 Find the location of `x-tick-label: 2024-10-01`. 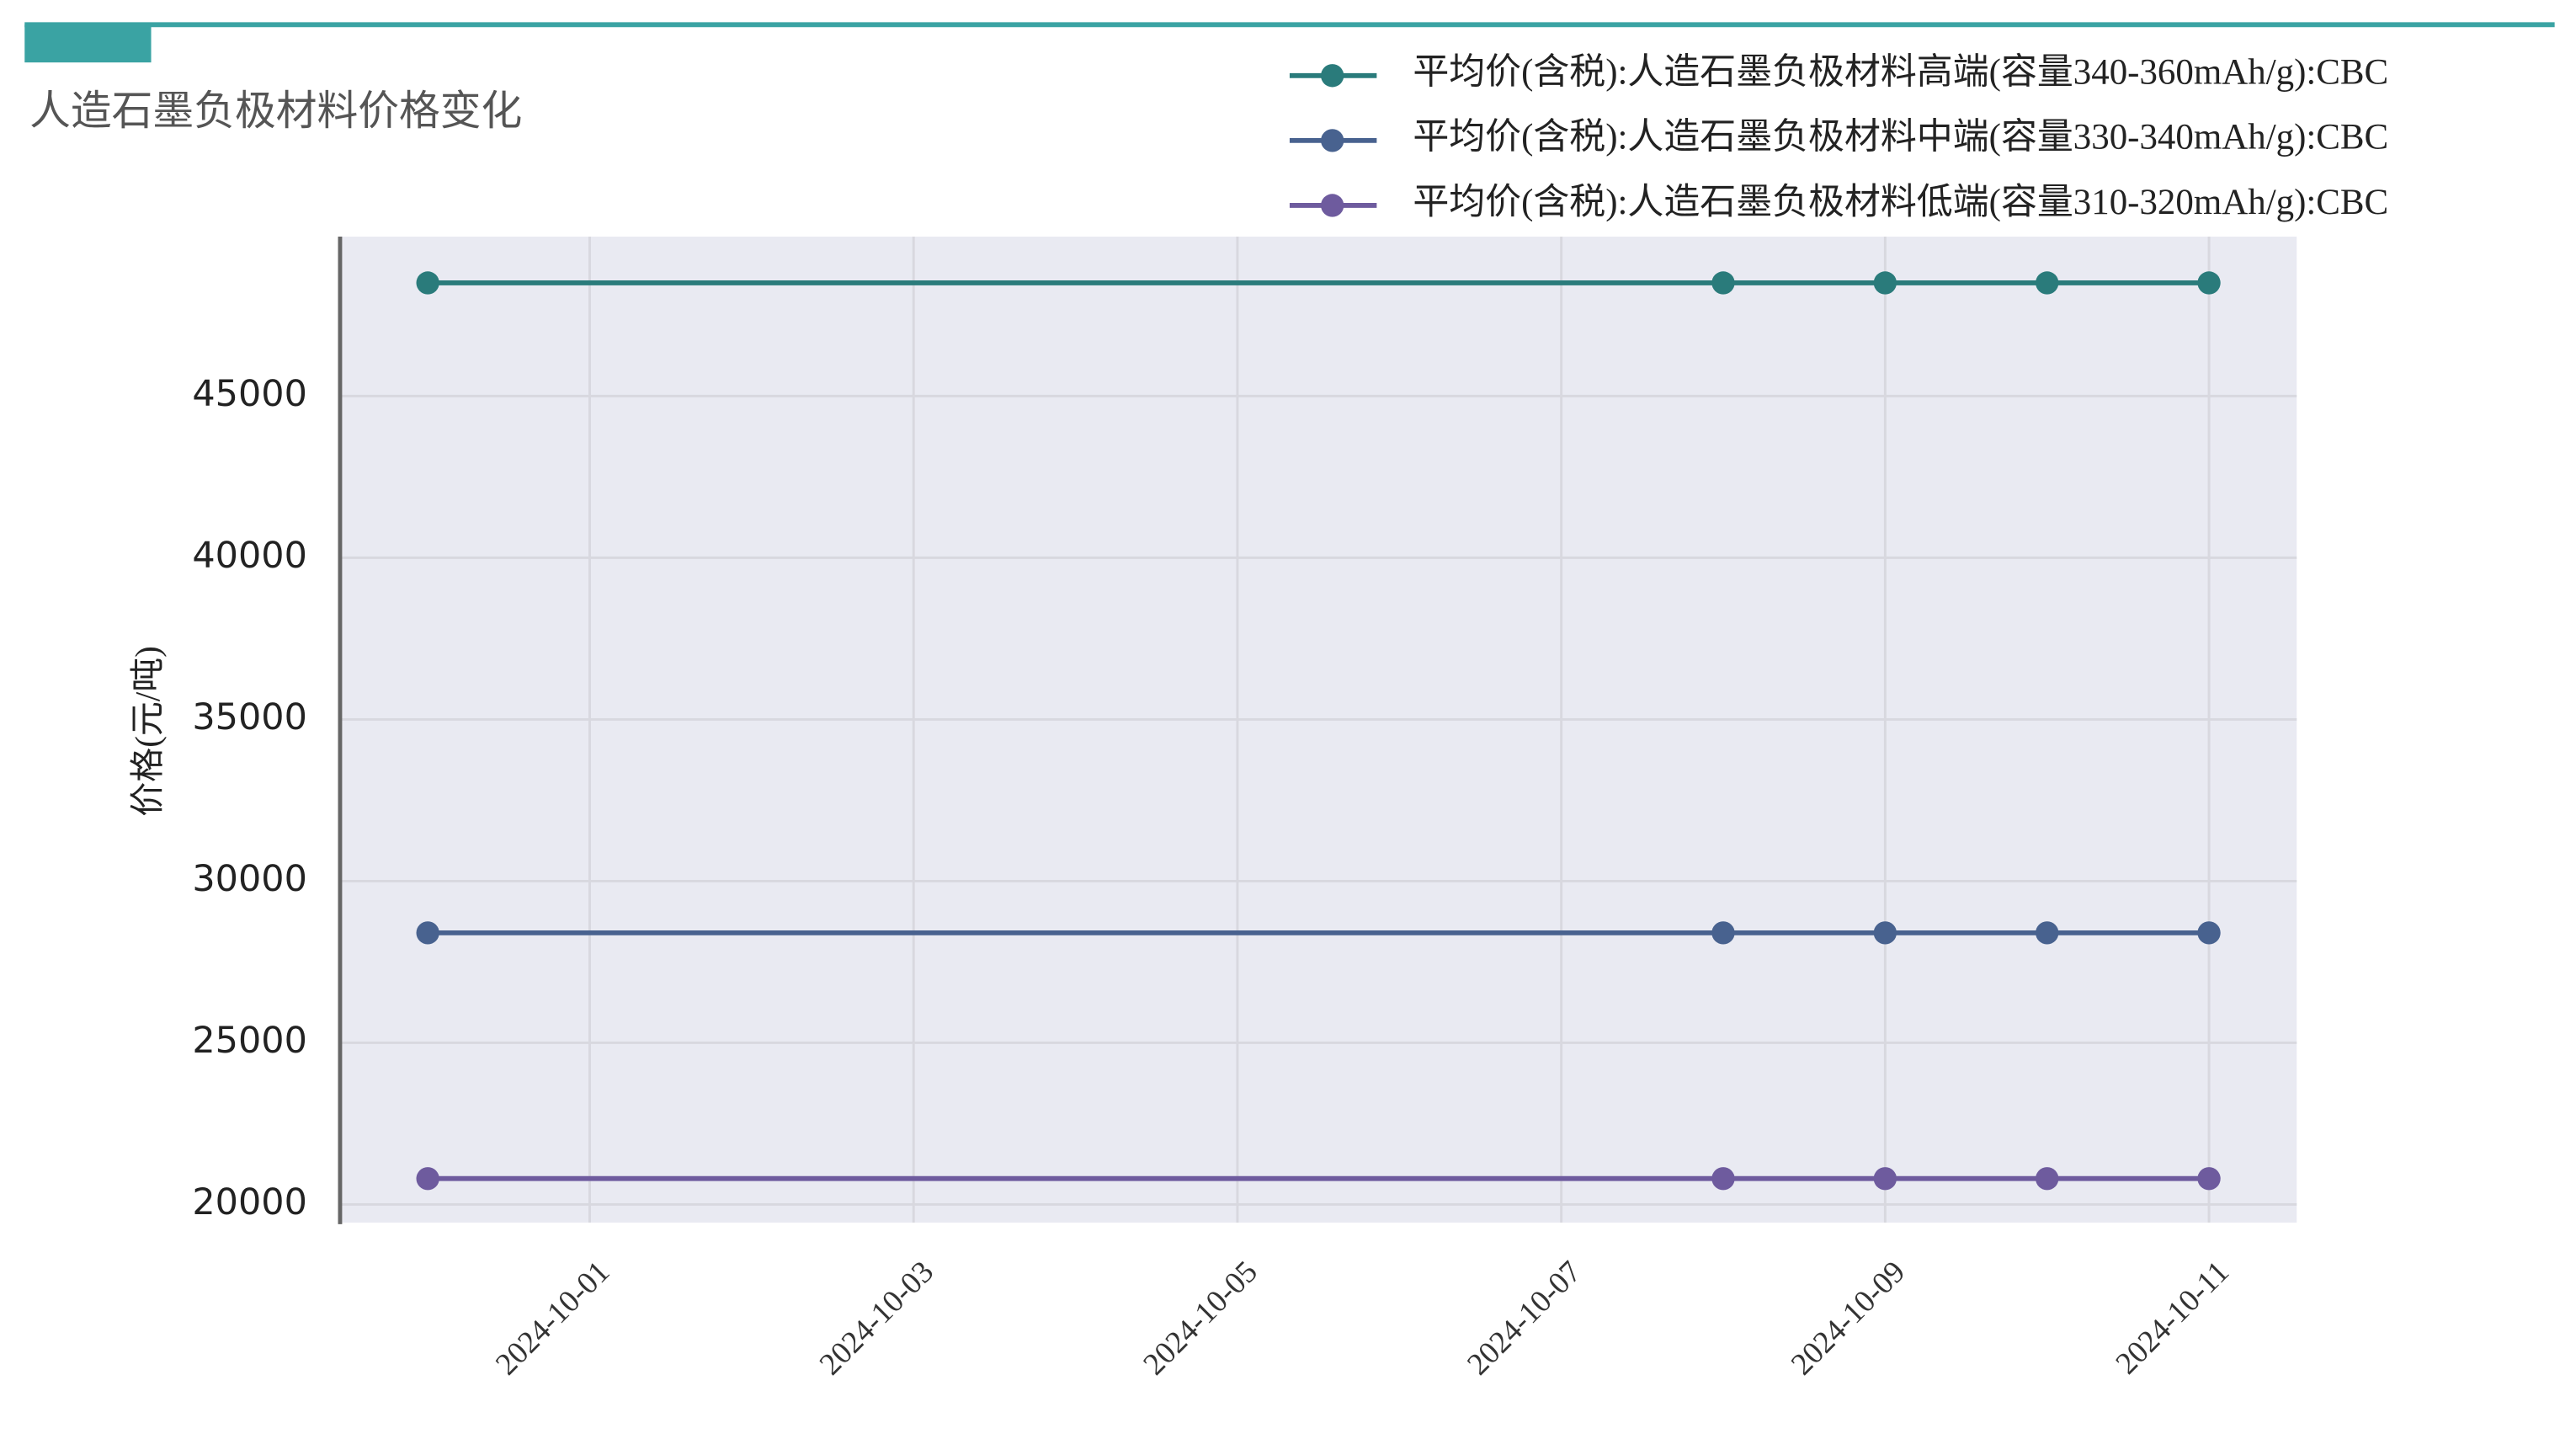

x-tick-label: 2024-10-01 is located at coordinates (552, 1318).